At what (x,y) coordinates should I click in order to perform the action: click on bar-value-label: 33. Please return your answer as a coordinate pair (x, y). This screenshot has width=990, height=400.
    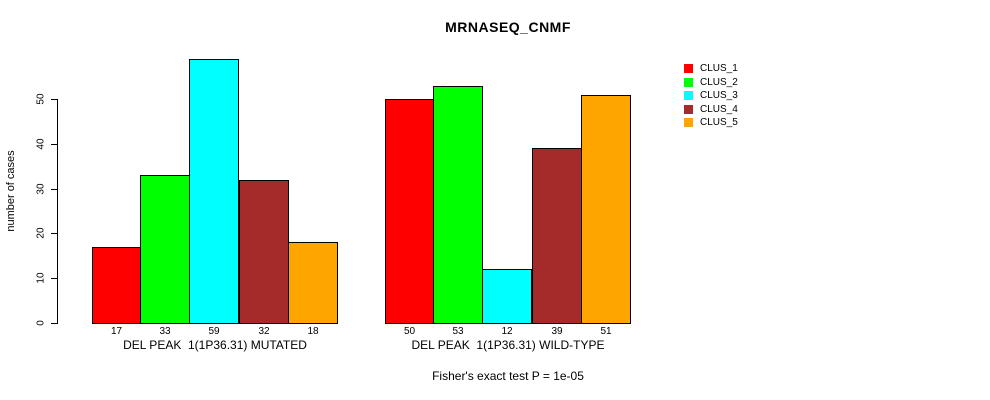
    Looking at the image, I should click on (165, 331).